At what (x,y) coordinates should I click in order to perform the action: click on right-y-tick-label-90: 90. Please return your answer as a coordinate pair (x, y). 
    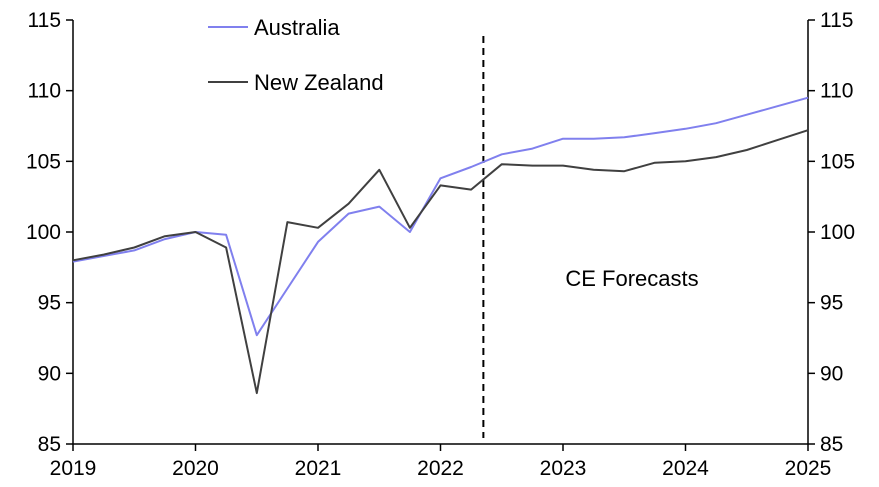
    Looking at the image, I should click on (831, 373).